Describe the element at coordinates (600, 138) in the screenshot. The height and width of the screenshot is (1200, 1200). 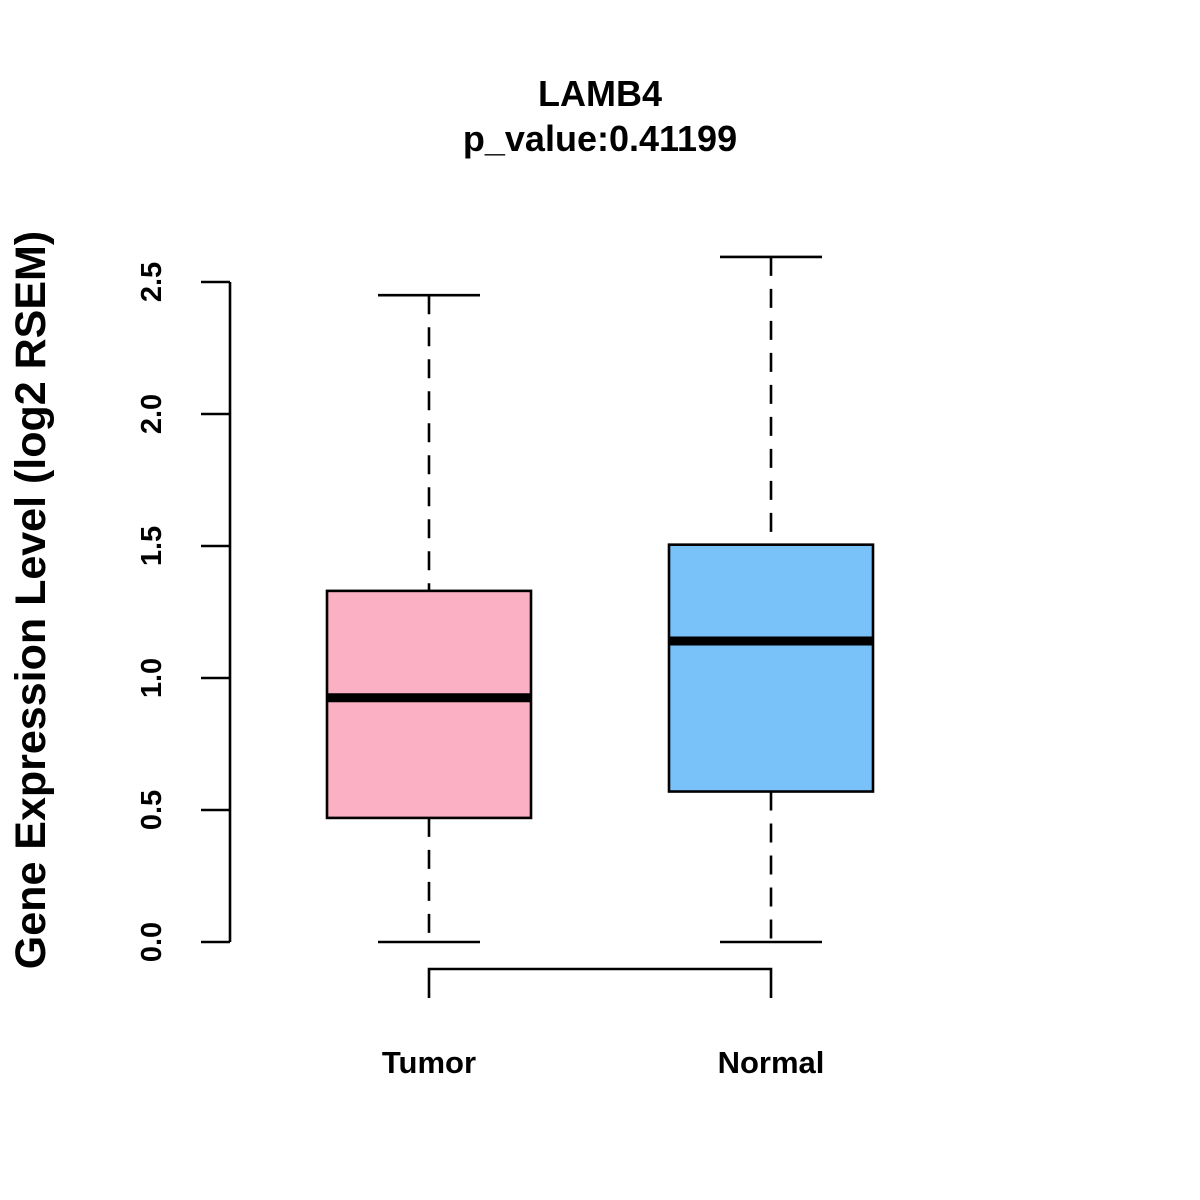
I see `chart-subtitle: p_value:0.41199` at that location.